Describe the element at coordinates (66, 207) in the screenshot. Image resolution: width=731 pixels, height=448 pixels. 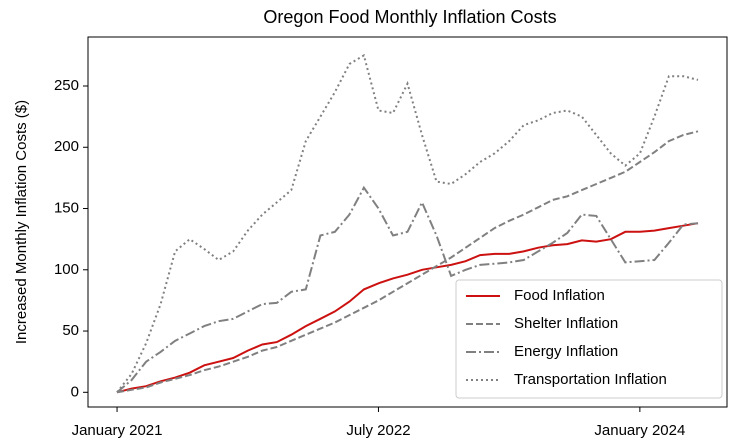
I see `y-tick-label: 150` at that location.